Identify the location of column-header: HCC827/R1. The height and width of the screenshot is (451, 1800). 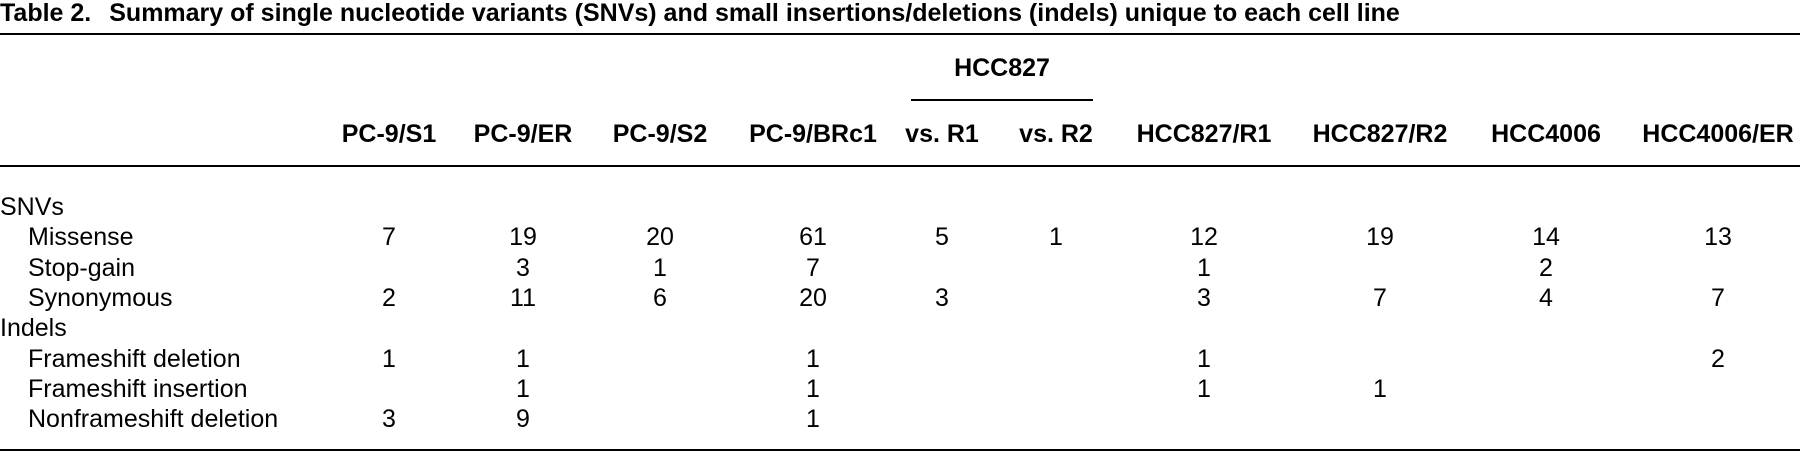
(1204, 134).